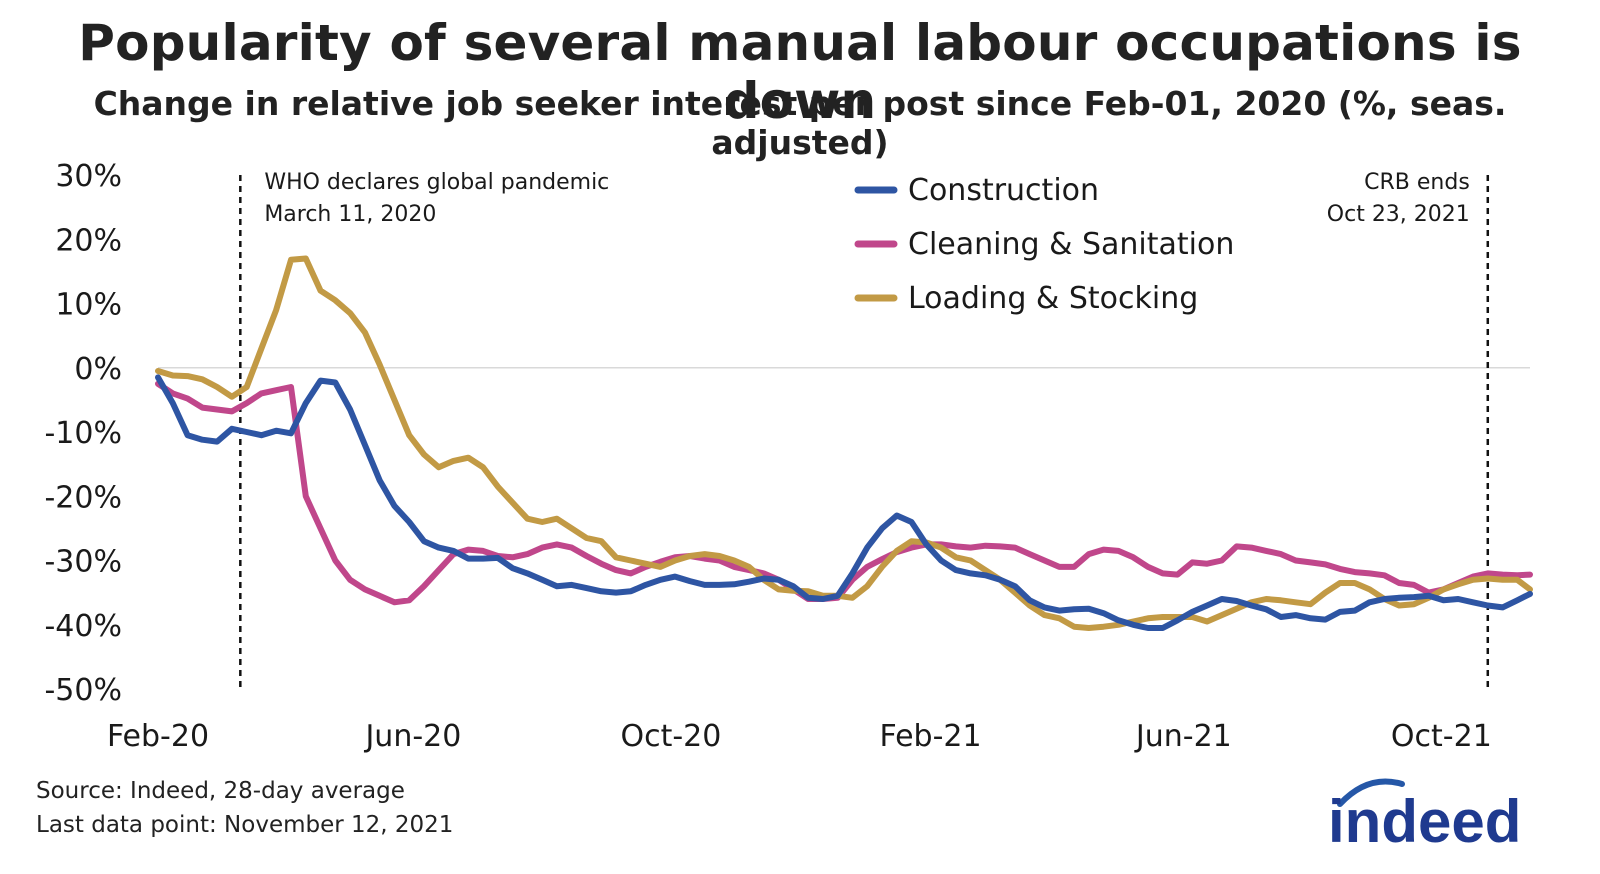  What do you see at coordinates (1441, 736) in the screenshot?
I see `x-tick-label: Oct-21` at bounding box center [1441, 736].